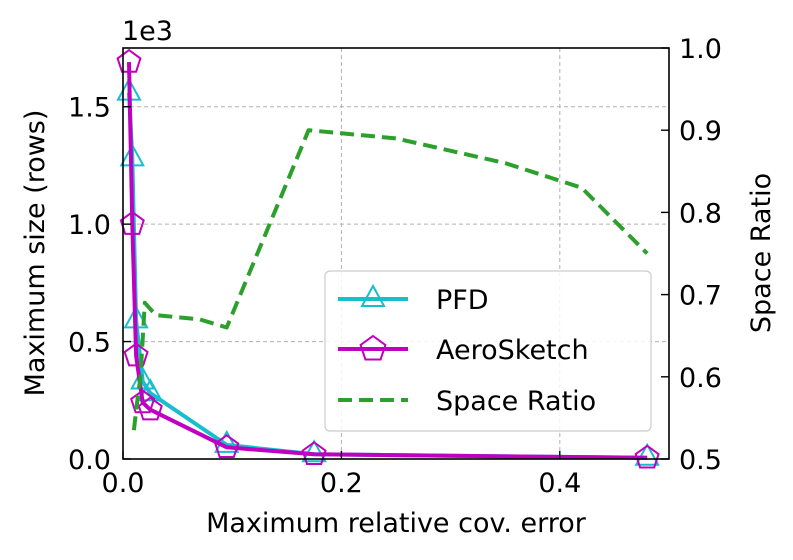 This screenshot has width=793, height=560. What do you see at coordinates (700, 213) in the screenshot?
I see `y2-tick-label: 0.8` at bounding box center [700, 213].